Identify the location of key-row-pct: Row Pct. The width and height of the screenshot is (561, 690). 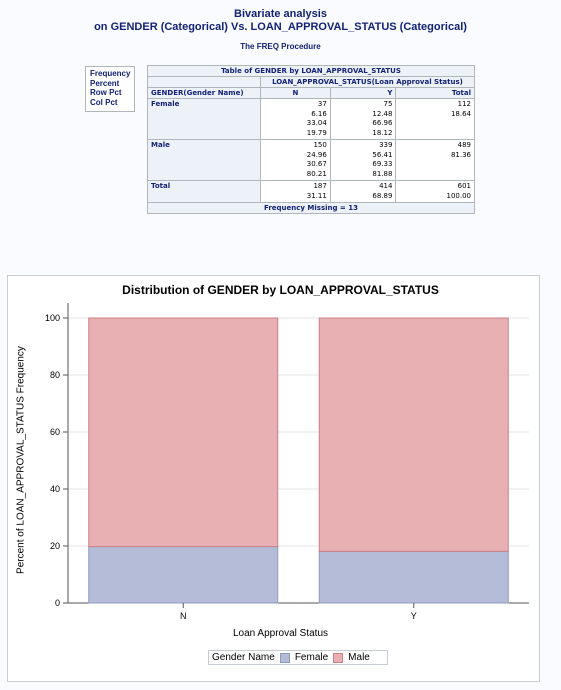
(106, 92).